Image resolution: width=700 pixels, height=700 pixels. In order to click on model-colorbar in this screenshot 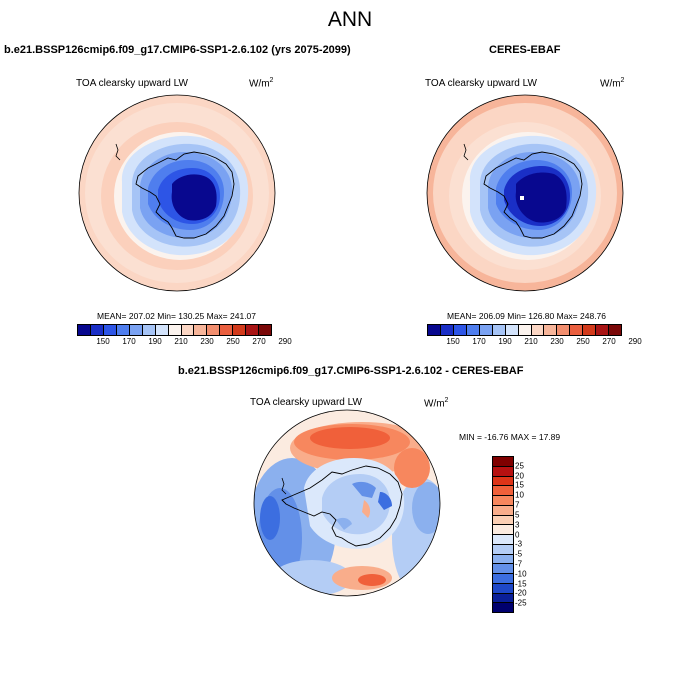, I will do `click(174, 330)`.